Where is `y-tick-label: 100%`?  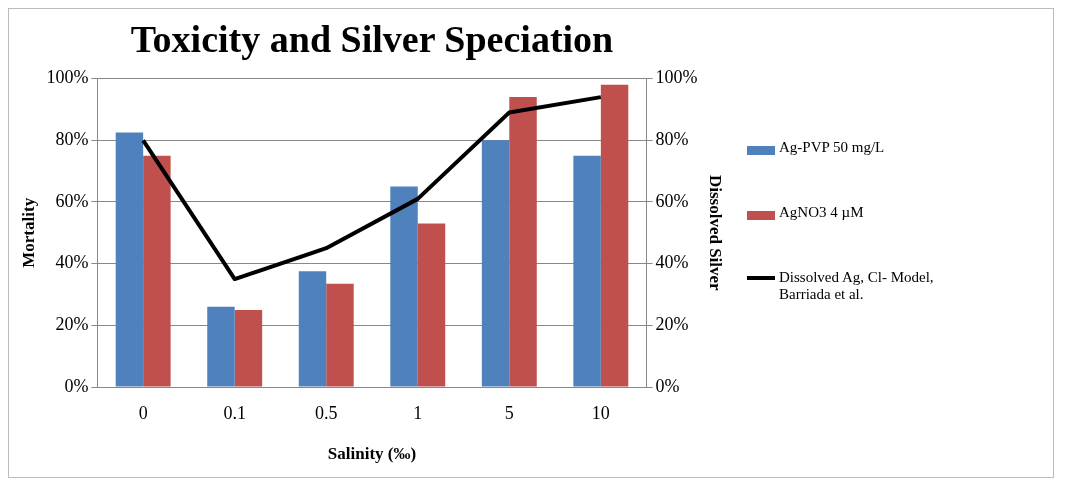 y-tick-label: 100% is located at coordinates (67, 77).